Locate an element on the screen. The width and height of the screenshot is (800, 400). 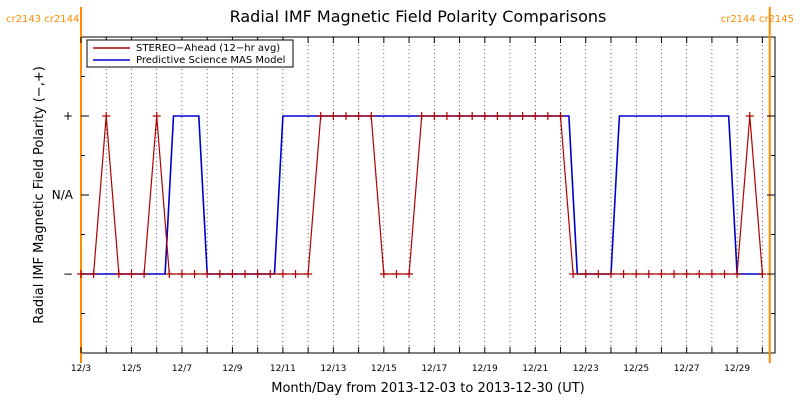
x-tick-label: 12/25 is located at coordinates (636, 369).